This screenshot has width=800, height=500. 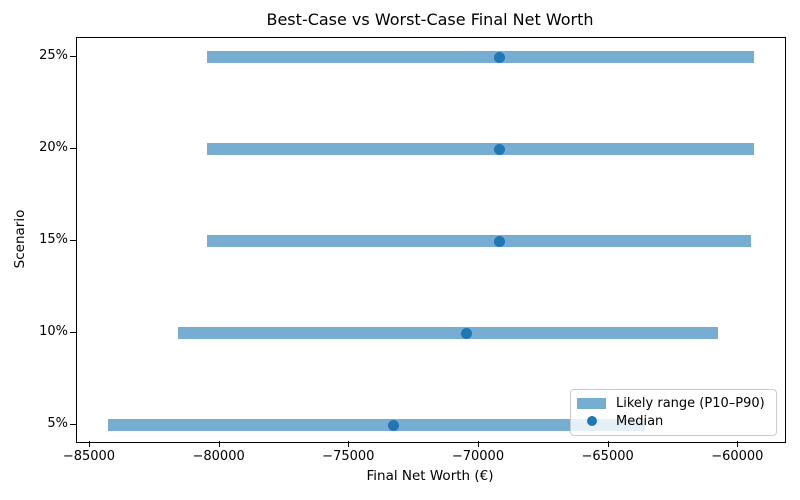 I want to click on legend-label-median: Median, so click(x=640, y=421).